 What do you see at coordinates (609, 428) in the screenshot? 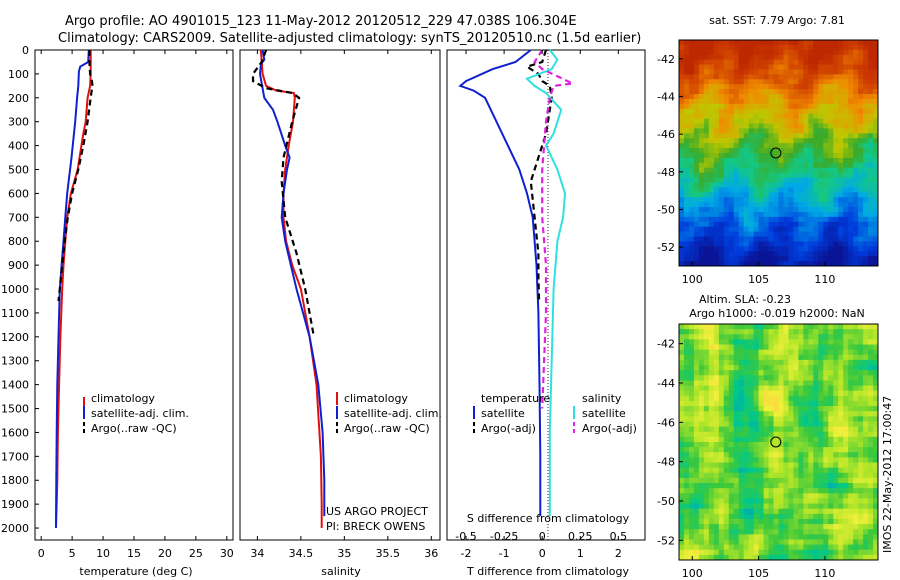
I see `legend-label-sal-argo: Argo(-adj)` at bounding box center [609, 428].